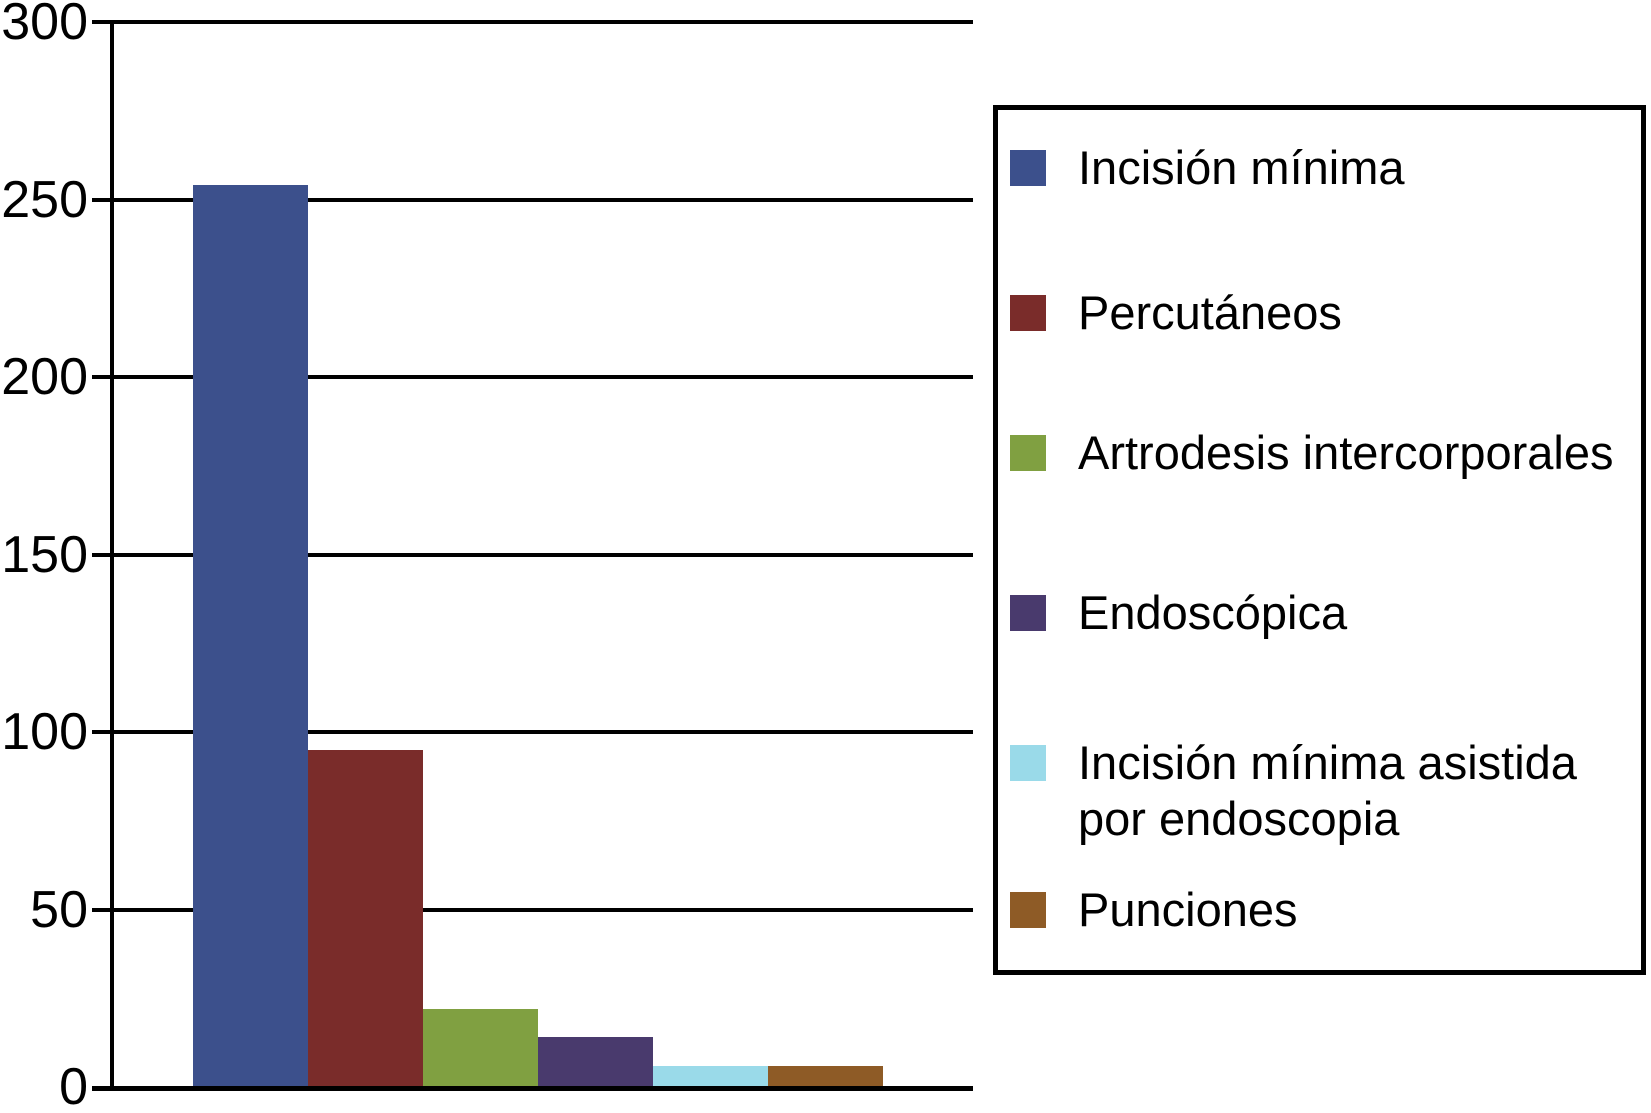 Image resolution: width=1651 pixels, height=1113 pixels. What do you see at coordinates (532, 1088) in the screenshot?
I see `x-axis-line` at bounding box center [532, 1088].